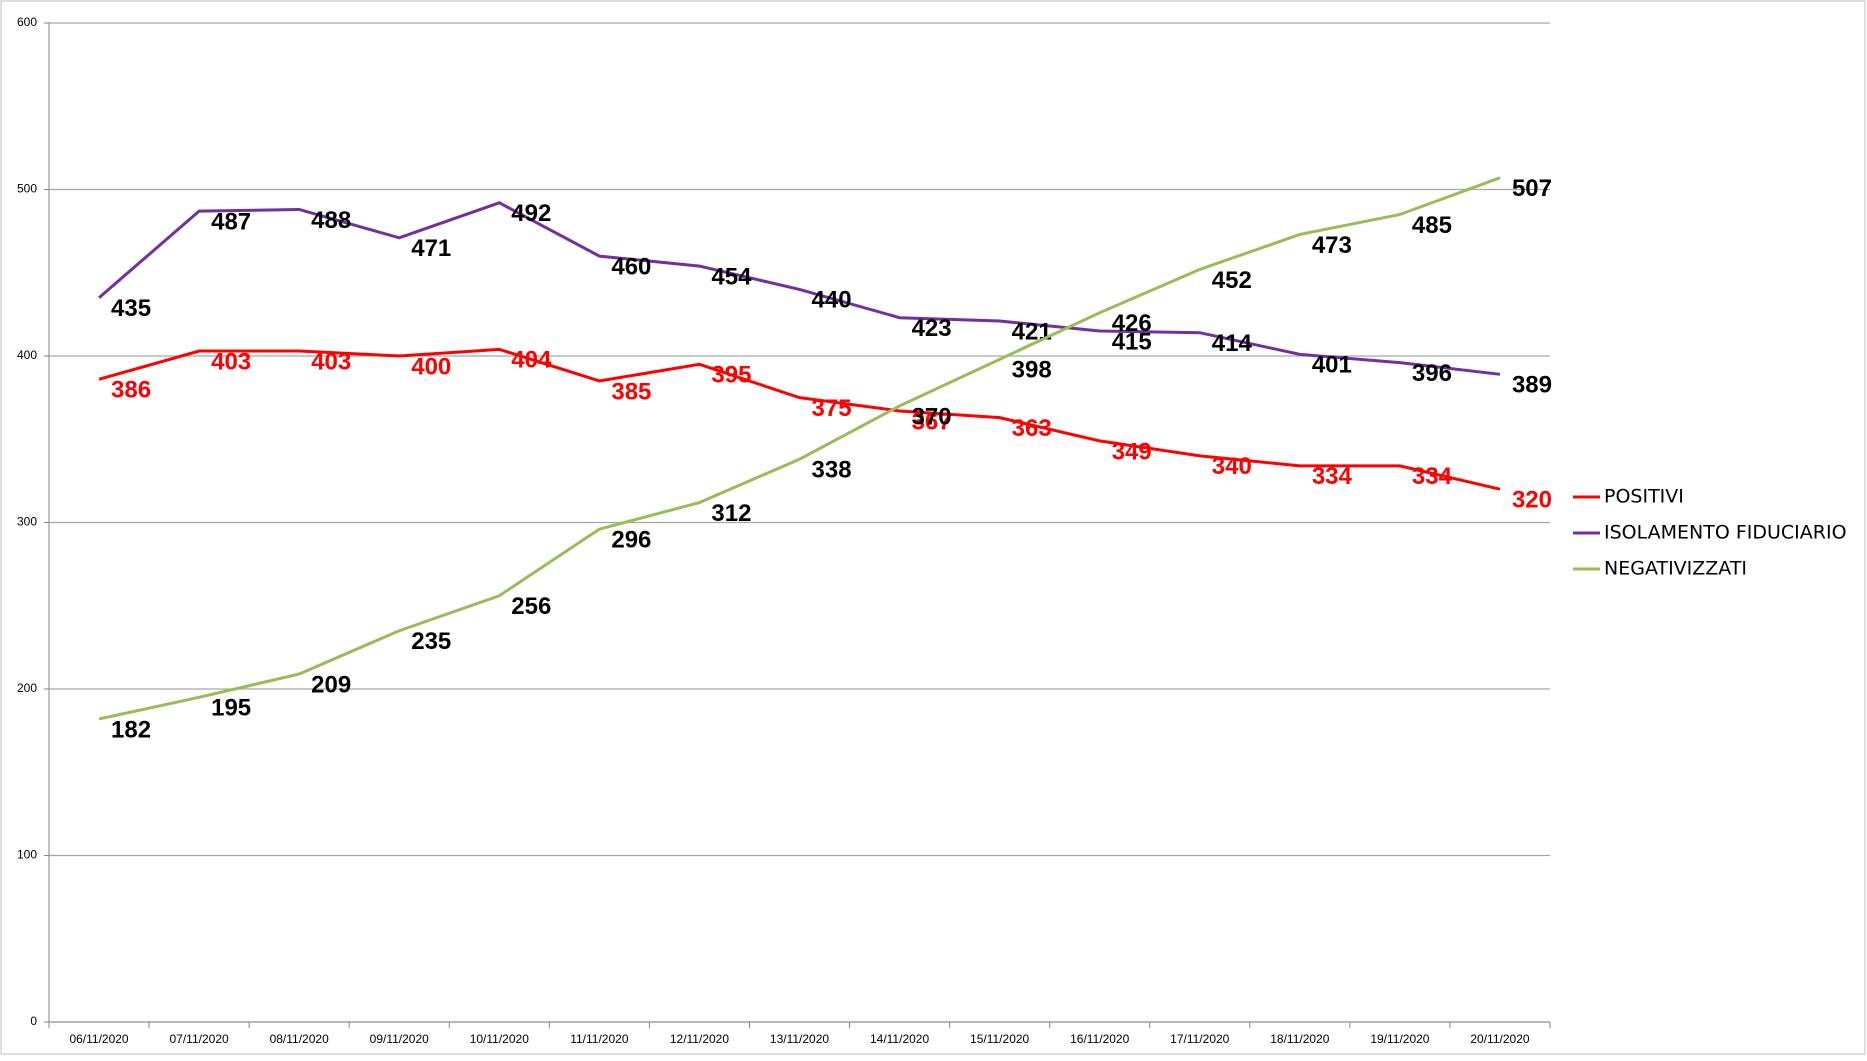  I want to click on x-tick-label: 16/11/2020, so click(1099, 1039).